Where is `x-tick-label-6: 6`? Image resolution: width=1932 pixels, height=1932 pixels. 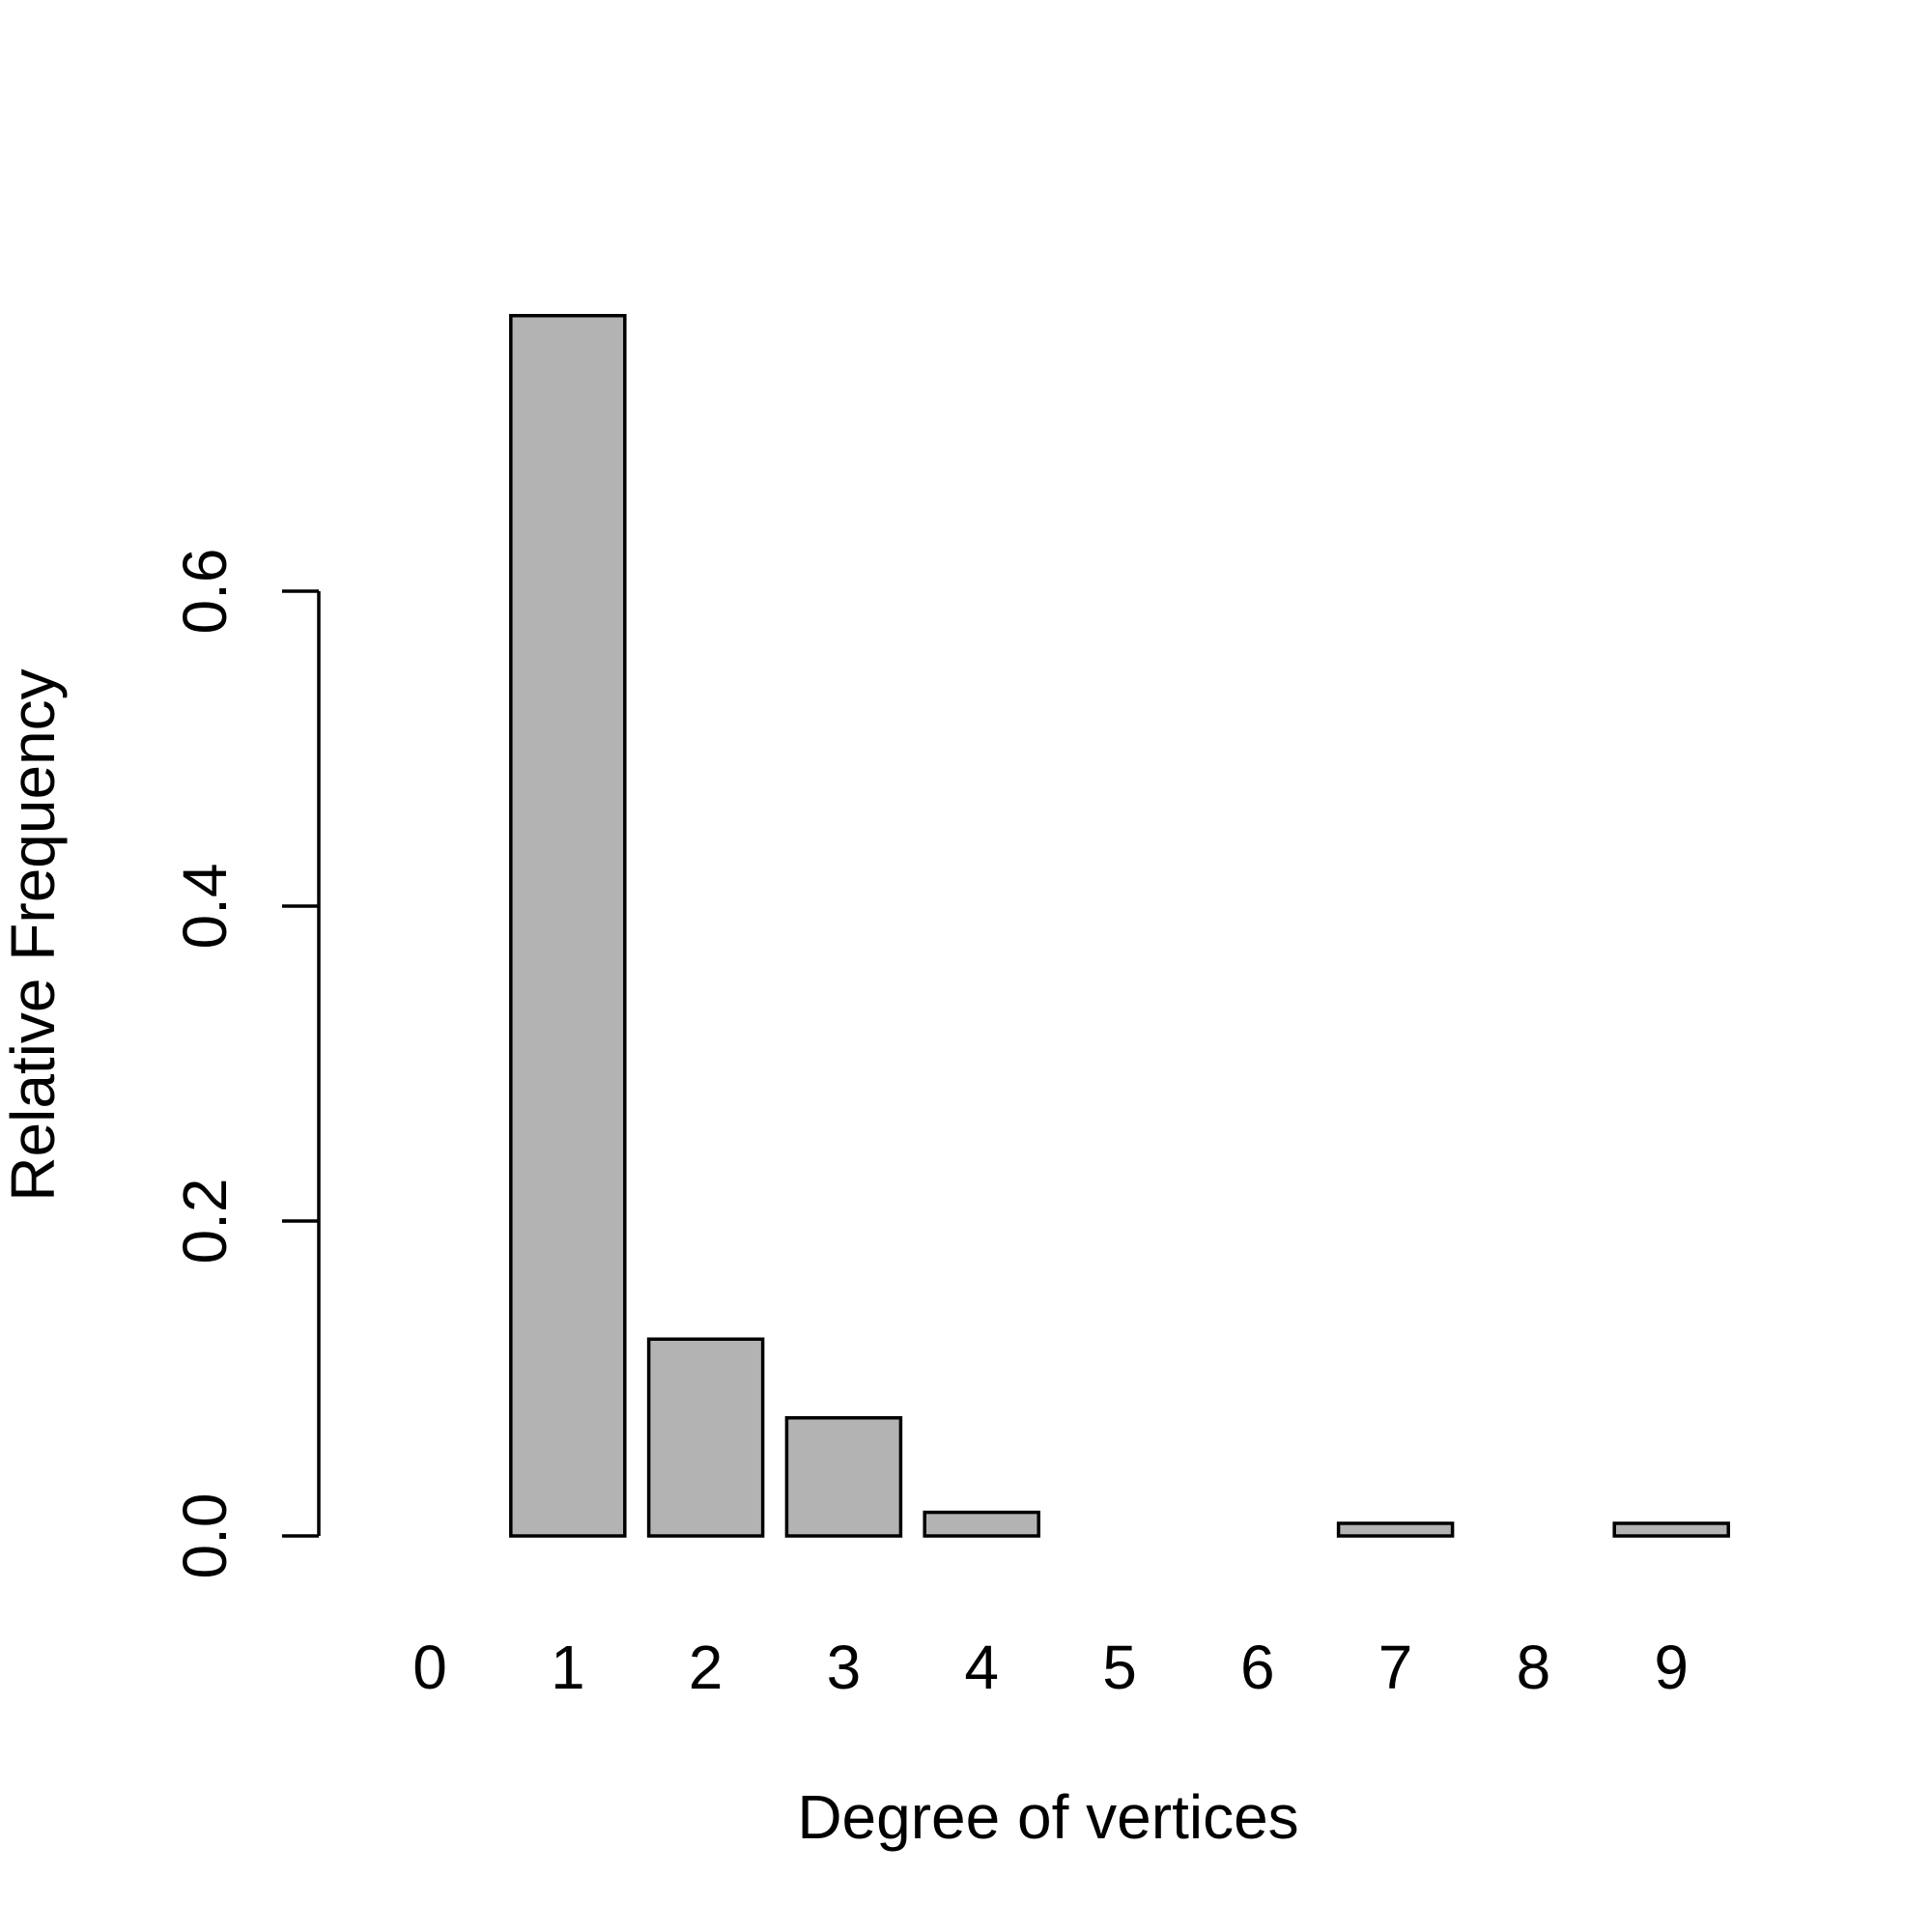 x-tick-label-6: 6 is located at coordinates (1257, 1667).